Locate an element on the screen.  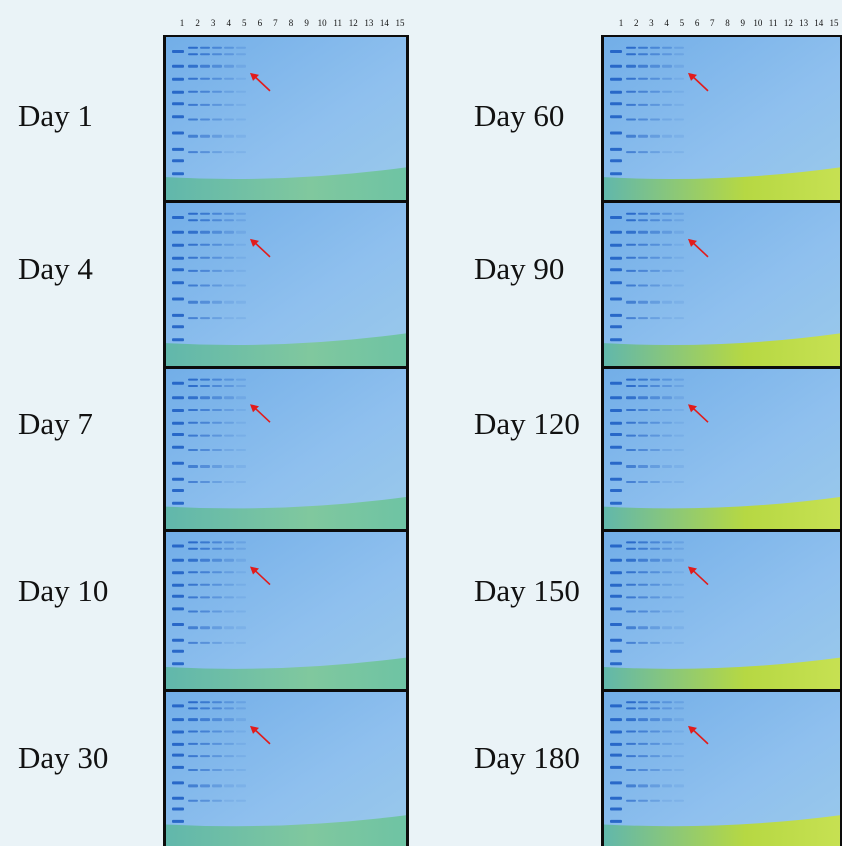
lane-number: 1 is located at coordinates (182, 23).